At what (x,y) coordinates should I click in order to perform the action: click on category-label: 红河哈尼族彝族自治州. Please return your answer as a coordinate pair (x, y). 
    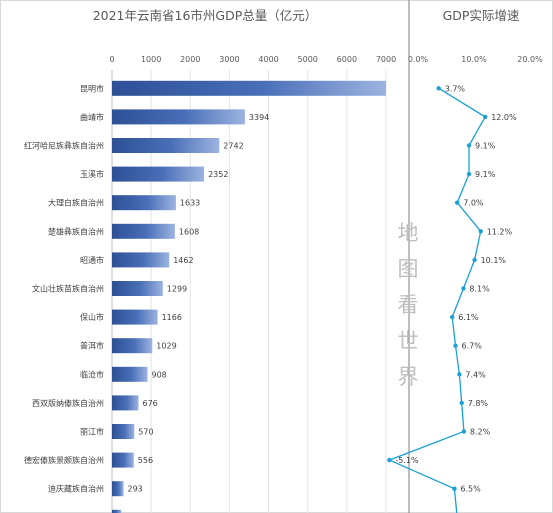
    Looking at the image, I should click on (64, 146).